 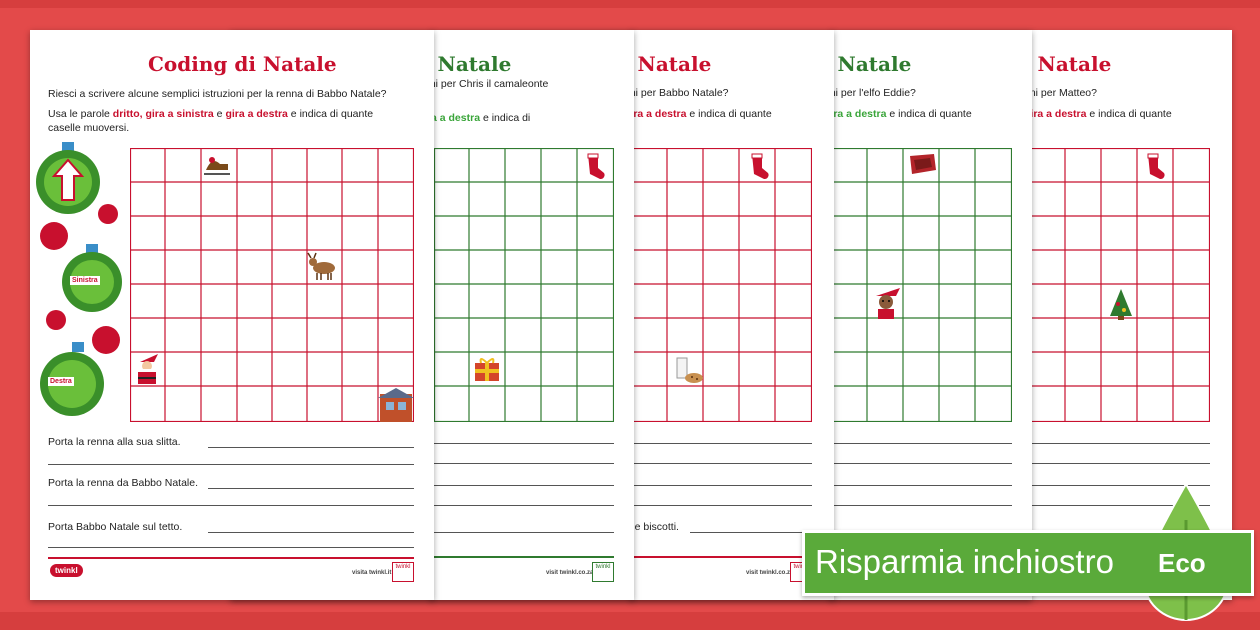 I want to click on banner-text: Risparmia inchiostro, so click(x=964, y=561).